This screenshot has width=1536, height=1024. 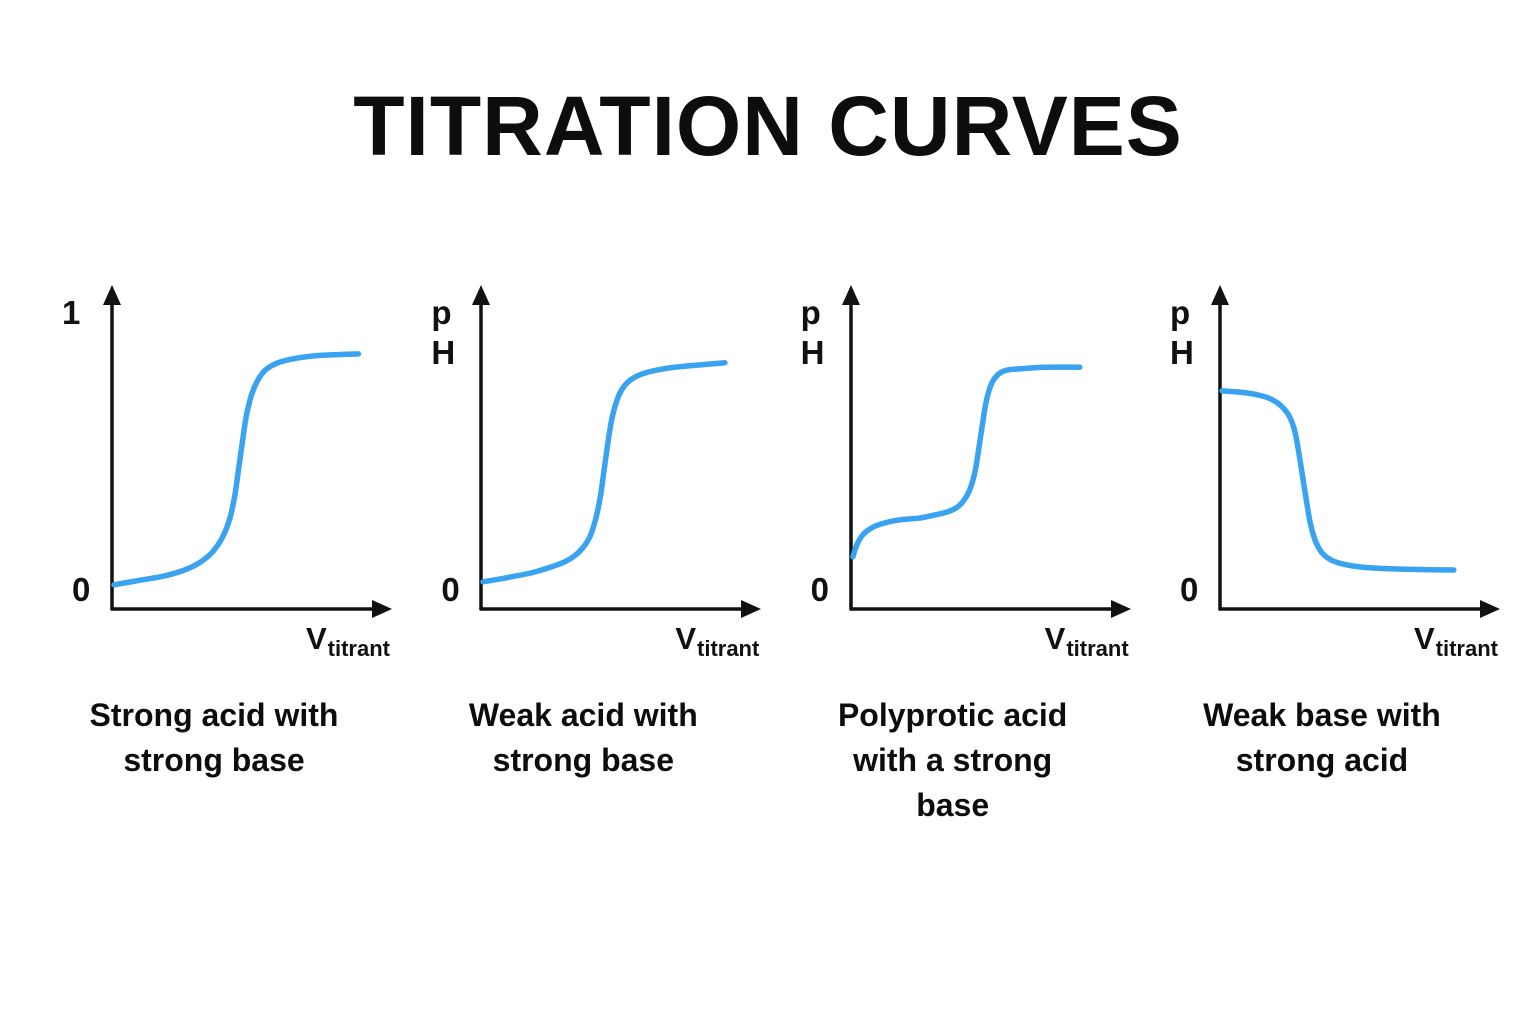 What do you see at coordinates (214, 737) in the screenshot?
I see `chart-caption: Strong acid with strong base` at bounding box center [214, 737].